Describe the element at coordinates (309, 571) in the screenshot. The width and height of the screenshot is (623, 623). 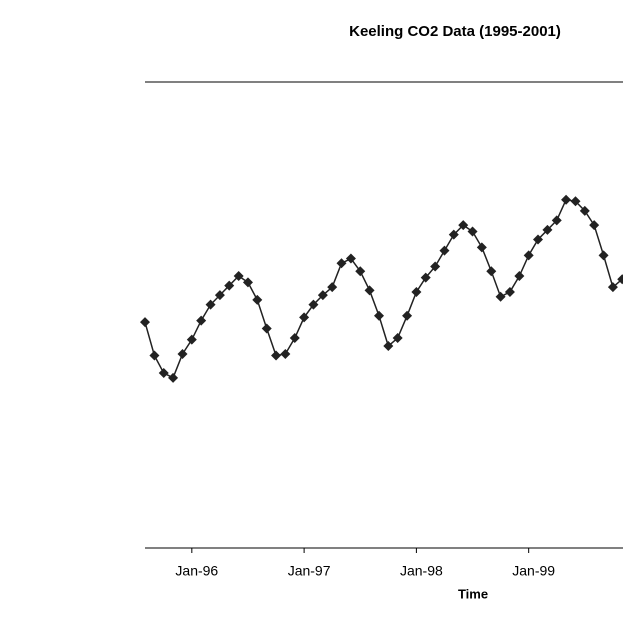
I see `x-tick-label: Jan-97` at that location.